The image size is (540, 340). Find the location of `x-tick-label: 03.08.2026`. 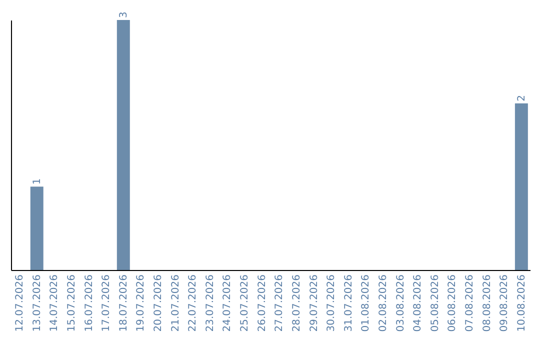

x-tick-label: 03.08.2026 is located at coordinates (400, 303).